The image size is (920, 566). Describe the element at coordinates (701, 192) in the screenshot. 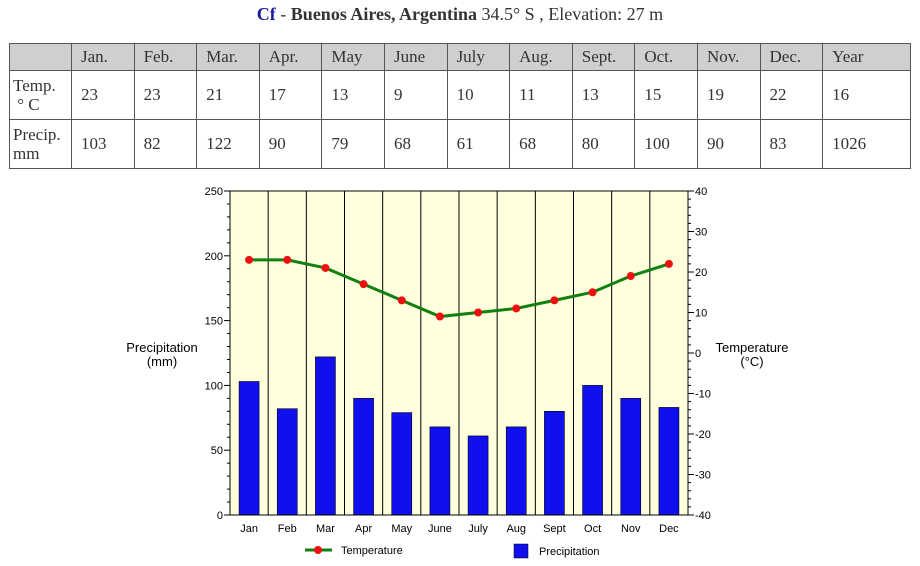

I see `right-axis-tick-label: 40` at that location.